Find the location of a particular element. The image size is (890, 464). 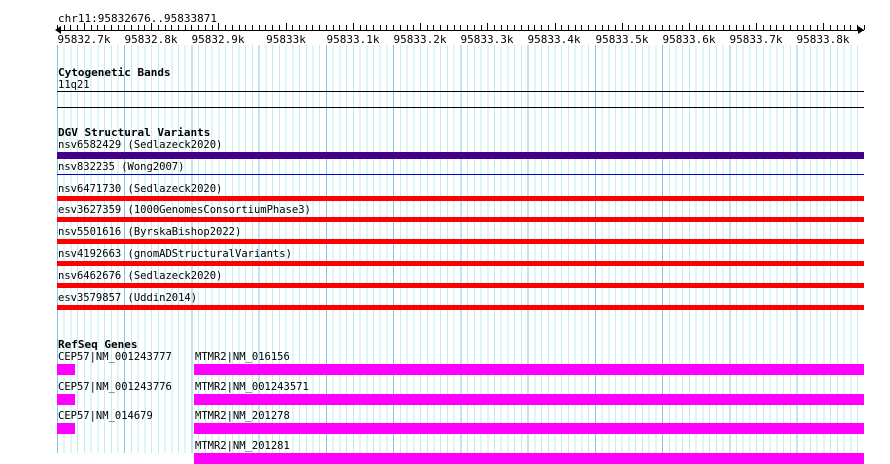

refseq-gene-label: CEP57|NM_001243777 is located at coordinates (115, 357).